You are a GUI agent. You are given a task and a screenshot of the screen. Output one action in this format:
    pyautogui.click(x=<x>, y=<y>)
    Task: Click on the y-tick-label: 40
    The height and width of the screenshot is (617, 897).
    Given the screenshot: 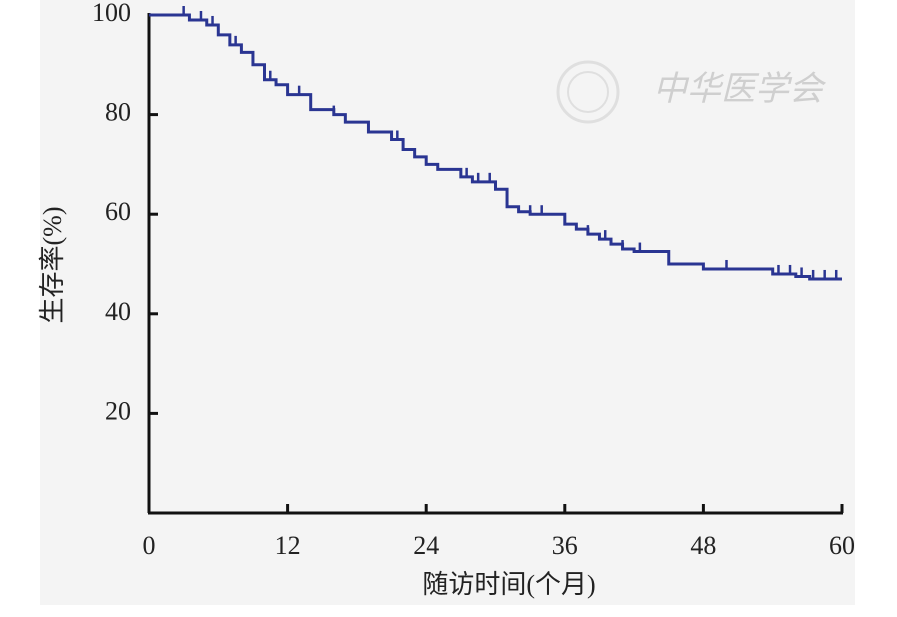 What is the action you would take?
    pyautogui.click(x=118, y=311)
    